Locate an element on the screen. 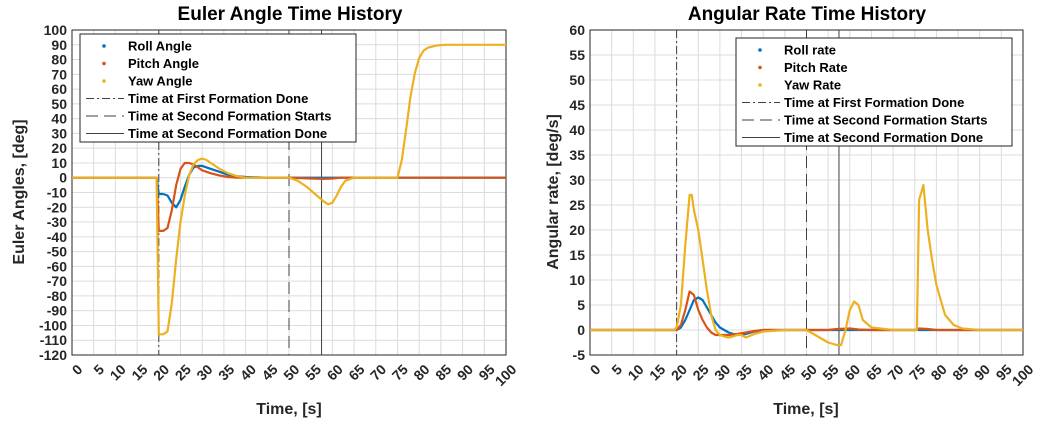 The height and width of the screenshot is (426, 1057). y-tick-label: 5 is located at coordinates (581, 305).